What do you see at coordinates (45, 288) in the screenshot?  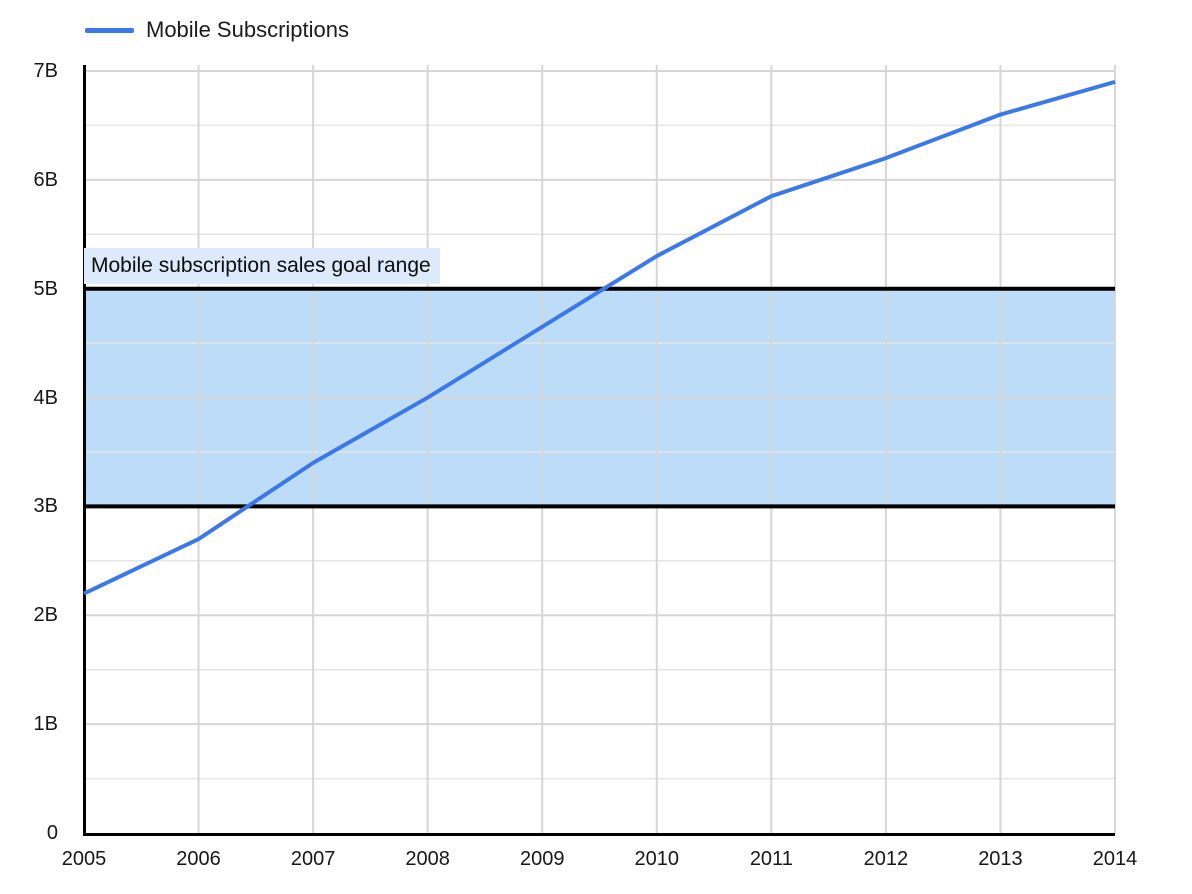 I see `y-axis-tick: 5B` at bounding box center [45, 288].